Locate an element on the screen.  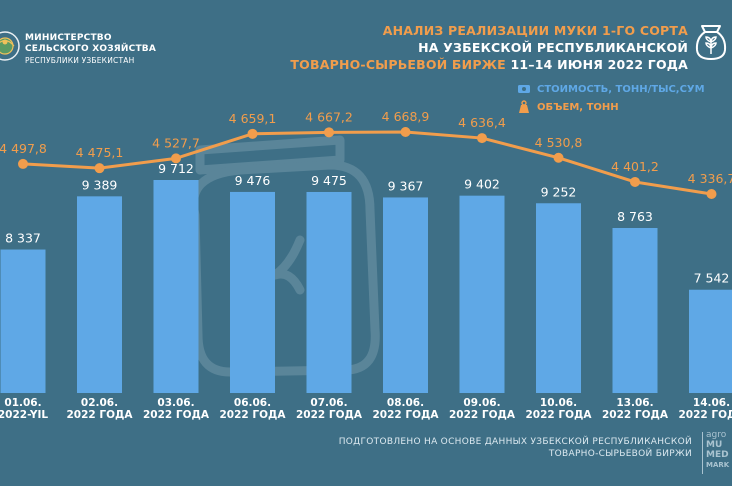
brand-logo: agro MU MED MARK is located at coordinates (717, 450).